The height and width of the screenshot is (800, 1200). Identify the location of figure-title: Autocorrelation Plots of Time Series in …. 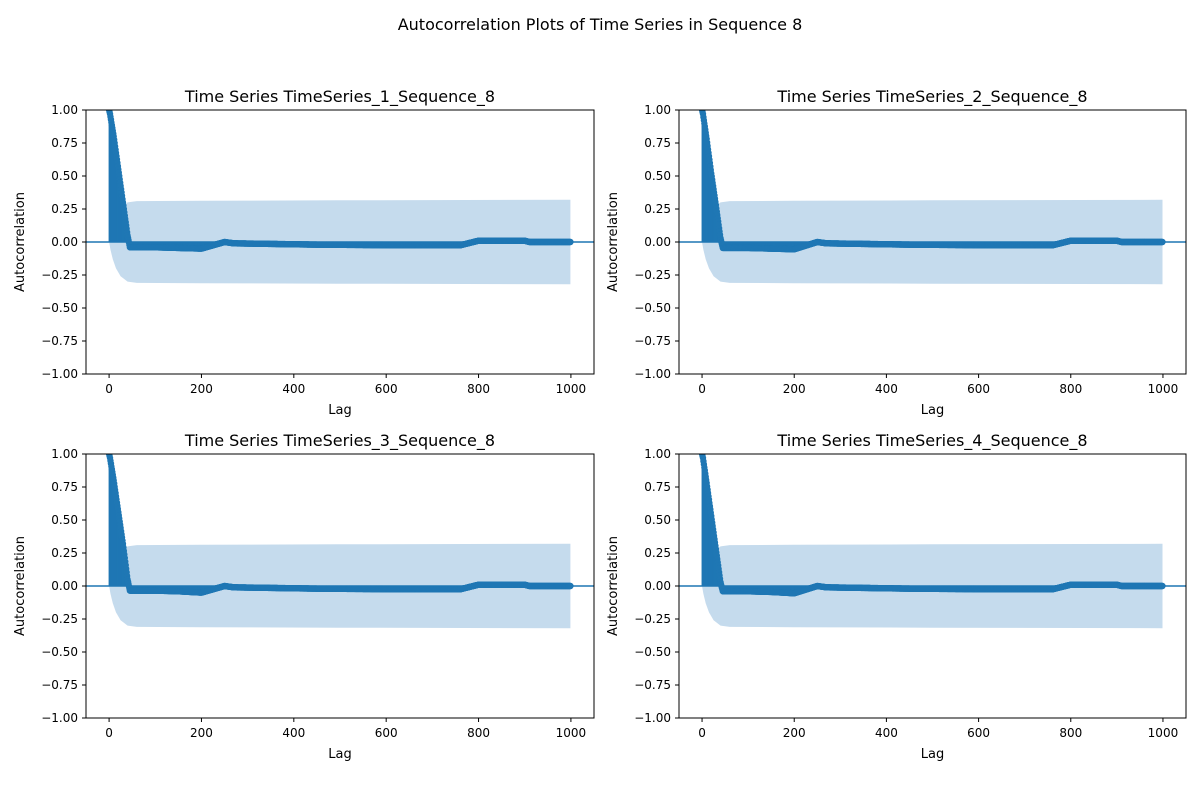
(600, 24).